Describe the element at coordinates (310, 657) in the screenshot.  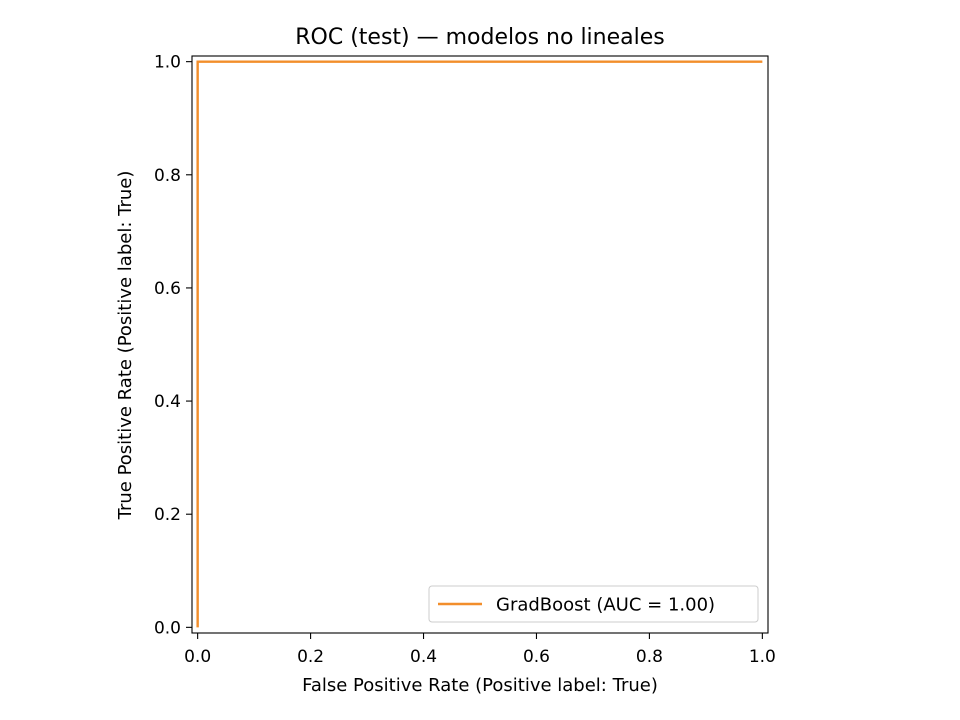
I see `x-tick-label: 0.2` at that location.